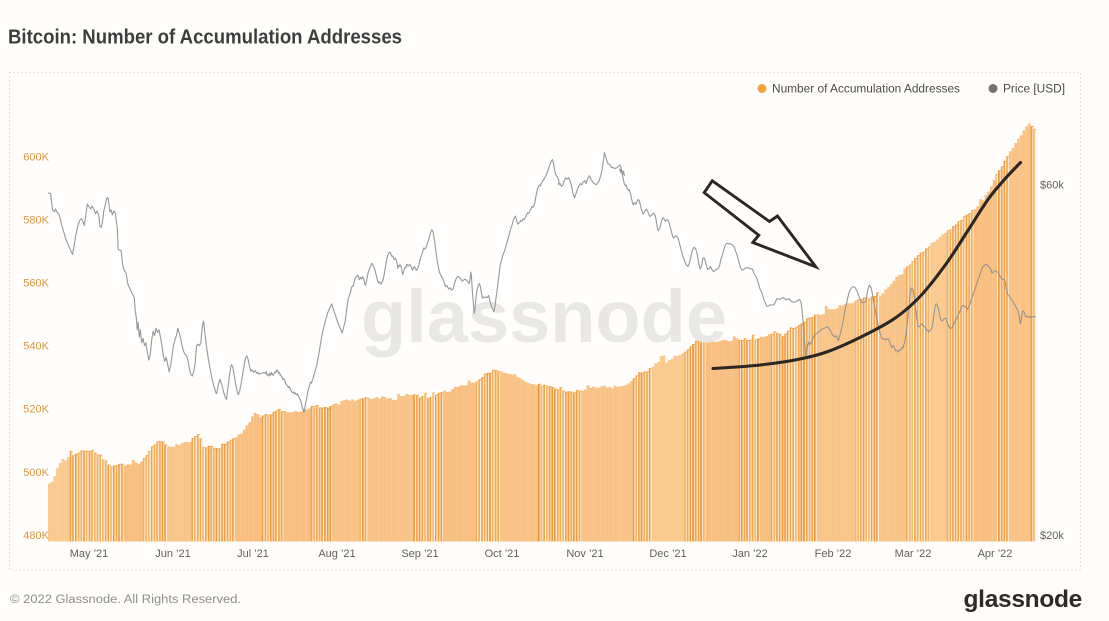 Image resolution: width=1109 pixels, height=621 pixels. I want to click on svg-text: 560K, so click(36, 284).